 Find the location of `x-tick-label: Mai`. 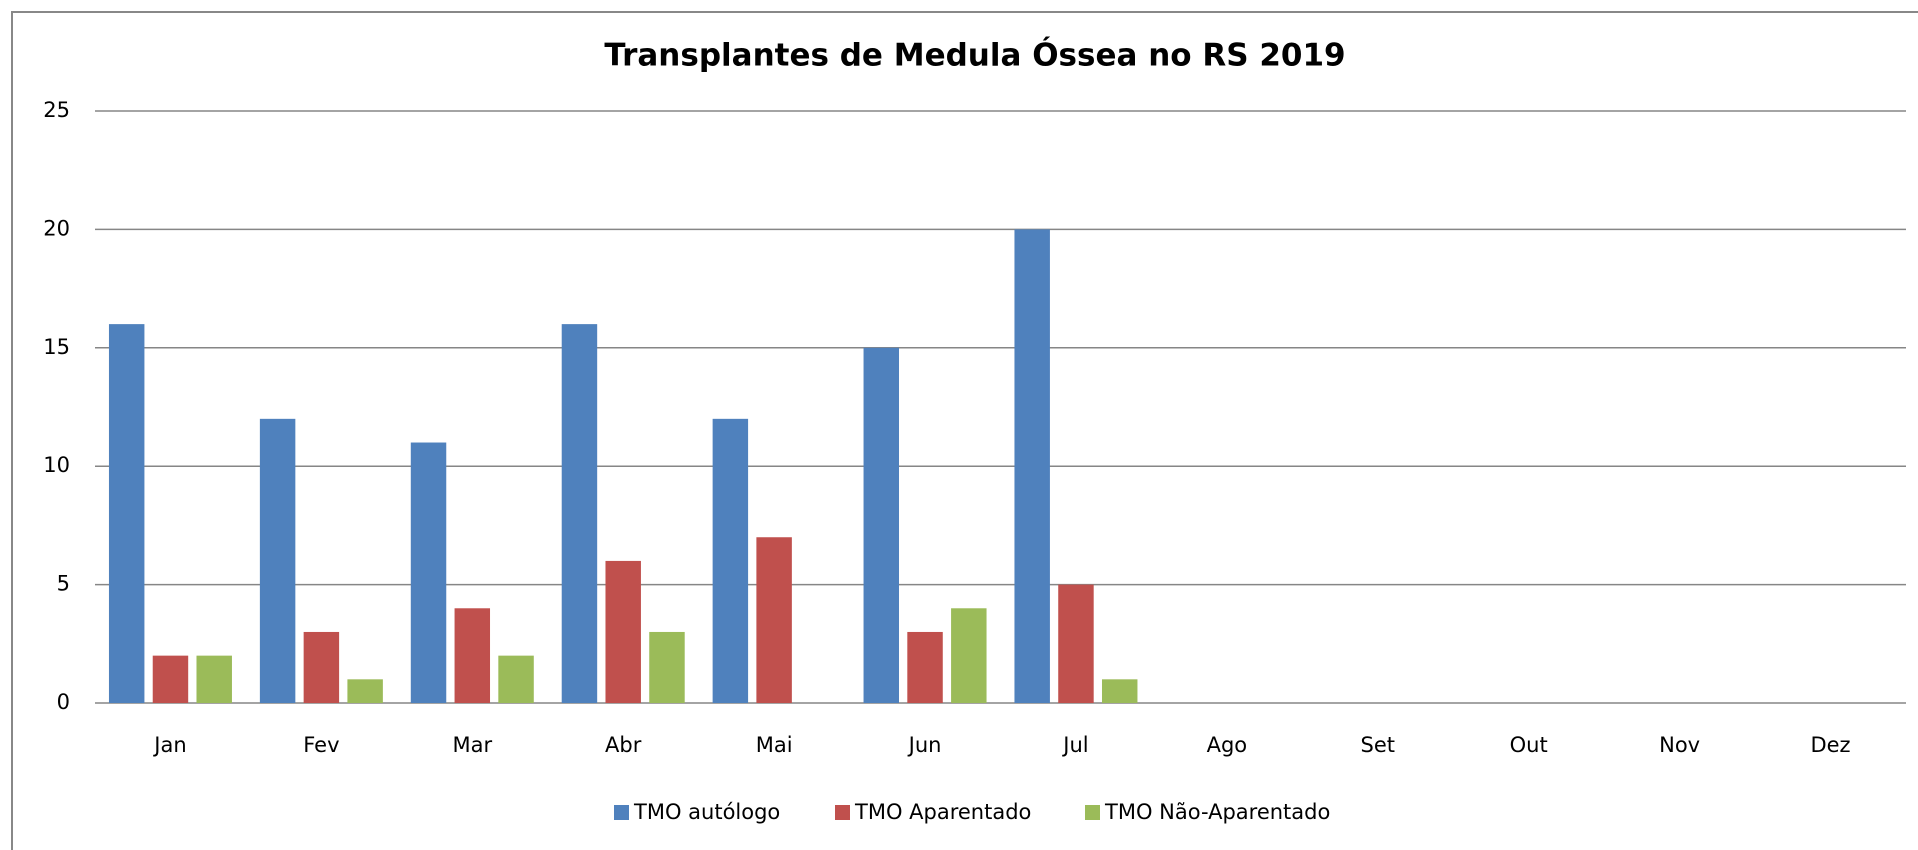

x-tick-label: Mai is located at coordinates (774, 745).